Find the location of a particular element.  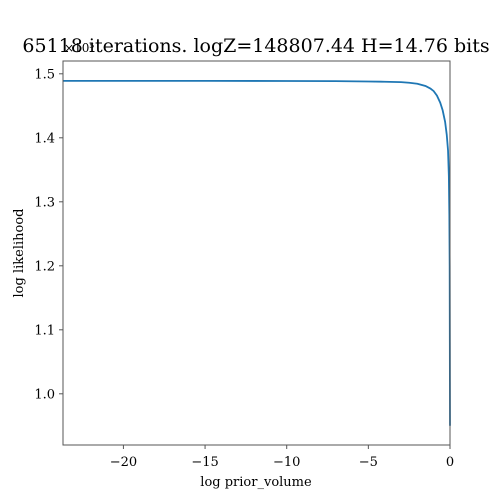

x-tick-label: −15 is located at coordinates (204, 462).